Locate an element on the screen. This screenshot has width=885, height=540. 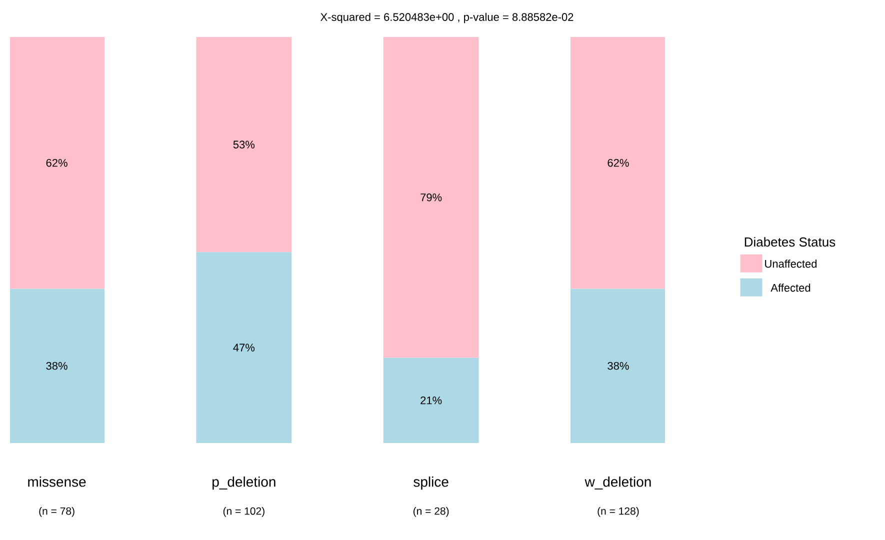
text: (n = 78) is located at coordinates (56, 512).